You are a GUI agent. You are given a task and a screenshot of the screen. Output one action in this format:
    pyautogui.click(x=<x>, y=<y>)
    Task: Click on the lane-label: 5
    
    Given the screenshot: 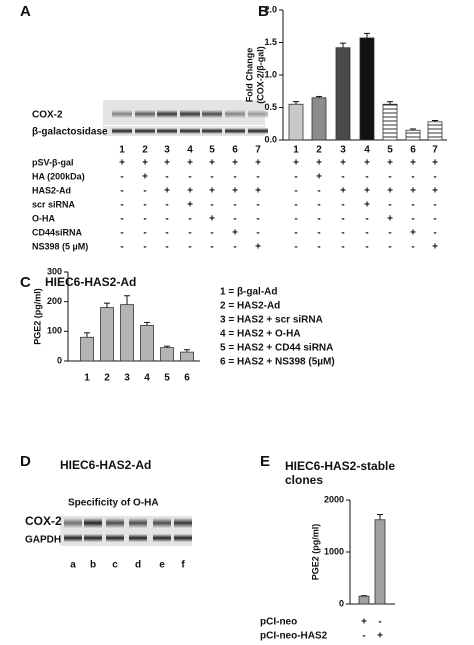 What is the action you would take?
    pyautogui.click(x=212, y=150)
    